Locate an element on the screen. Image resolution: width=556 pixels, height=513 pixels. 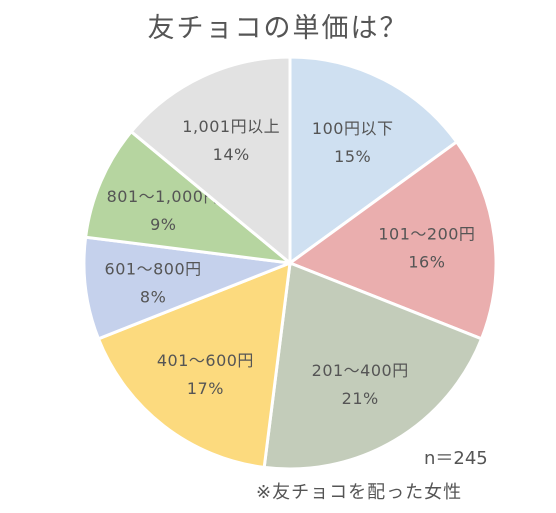
footnote: ※友チョコを配った女性 is located at coordinates (359, 492).